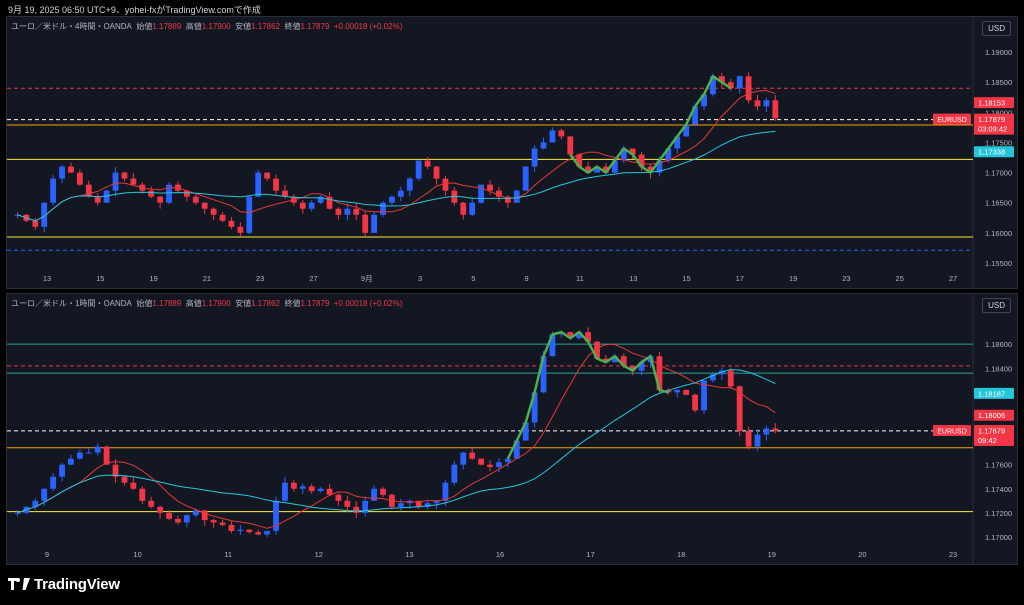 This screenshot has height=605, width=1024. Describe the element at coordinates (991, 103) in the screenshot. I see `price-label-text: 1.18153` at that location.